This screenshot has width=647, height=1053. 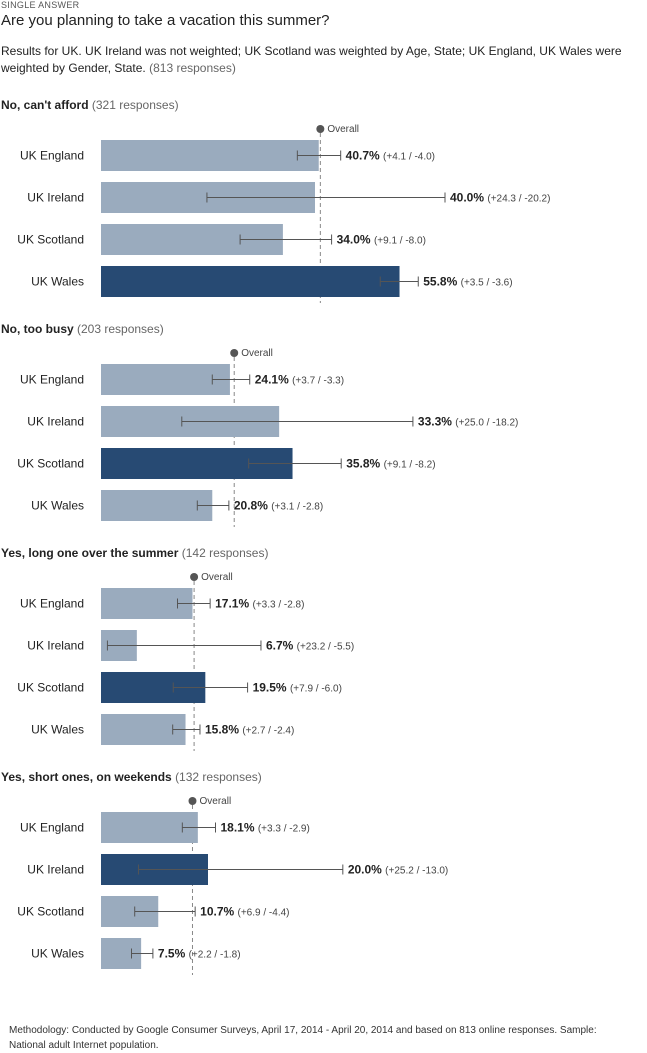 I want to click on value-label: 20.0% (+25.2 / -13.0), so click(x=398, y=870).